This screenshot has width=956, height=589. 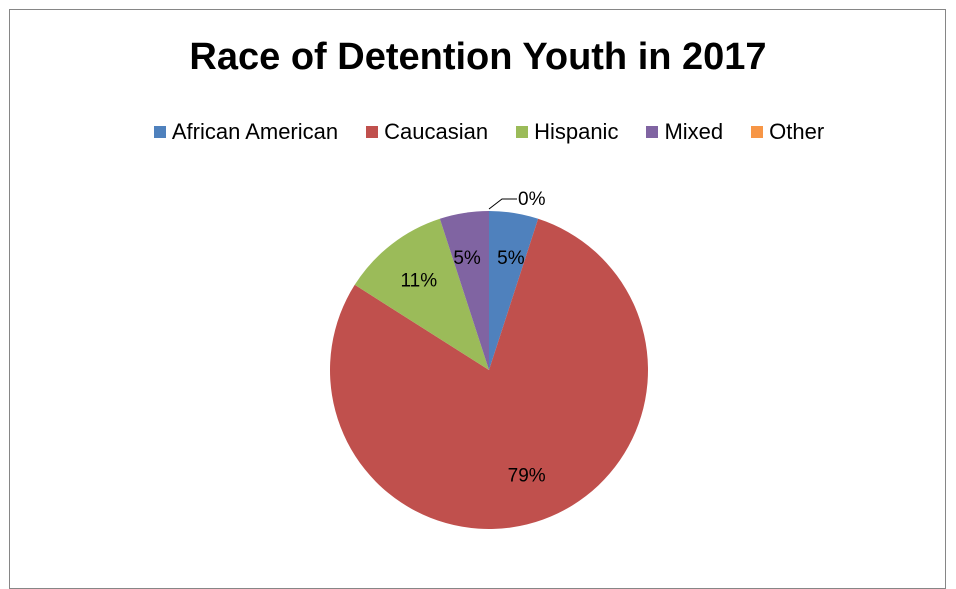 What do you see at coordinates (478, 57) in the screenshot?
I see `chart-title: Race of Detention Youth in 2017` at bounding box center [478, 57].